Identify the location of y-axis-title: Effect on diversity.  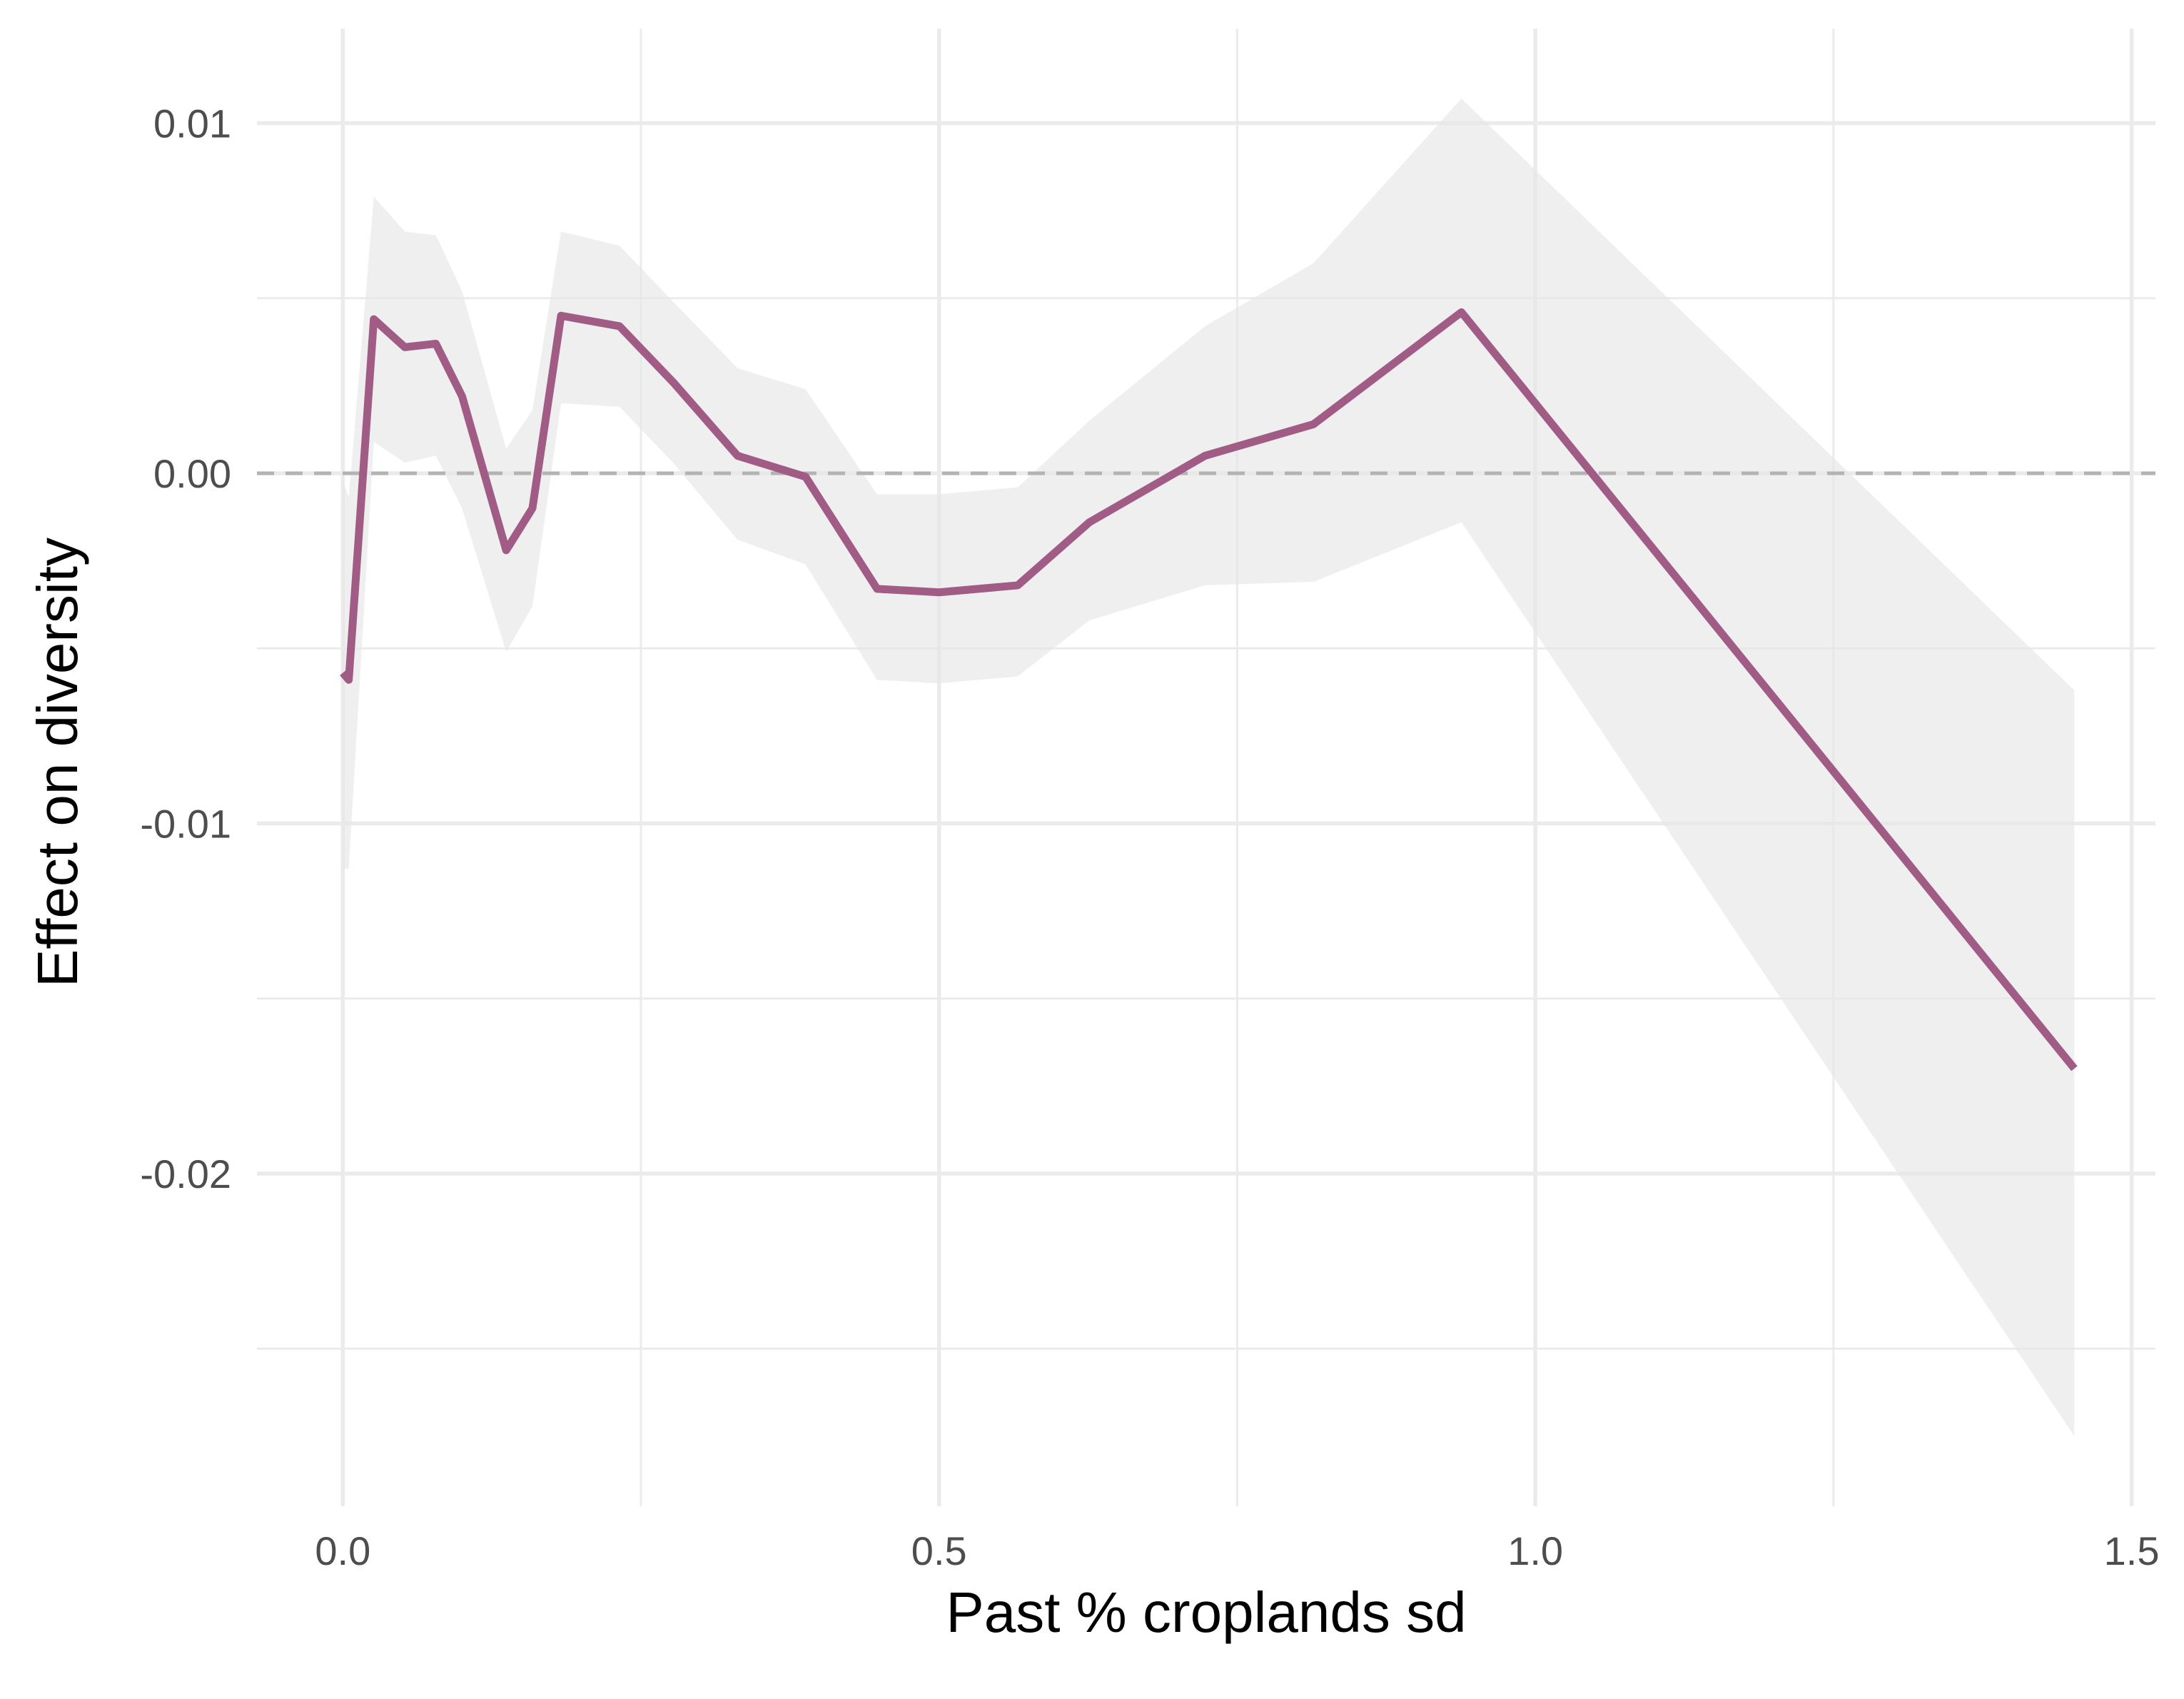
(57, 763).